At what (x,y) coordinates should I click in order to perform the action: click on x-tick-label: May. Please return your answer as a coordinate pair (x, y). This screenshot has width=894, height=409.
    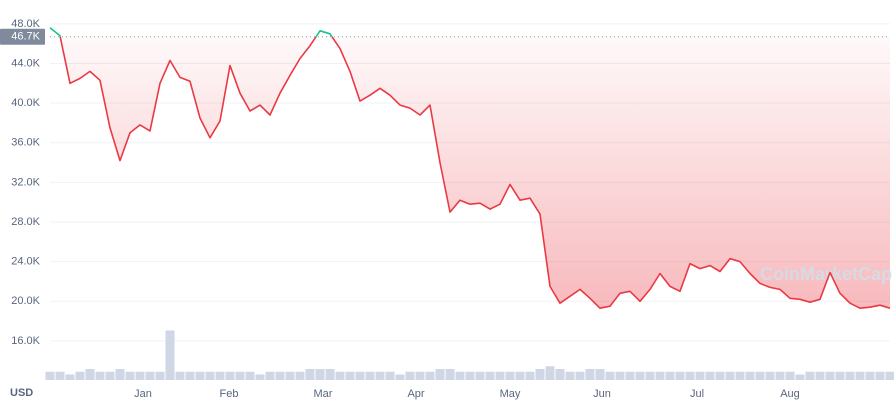
    Looking at the image, I should click on (510, 394).